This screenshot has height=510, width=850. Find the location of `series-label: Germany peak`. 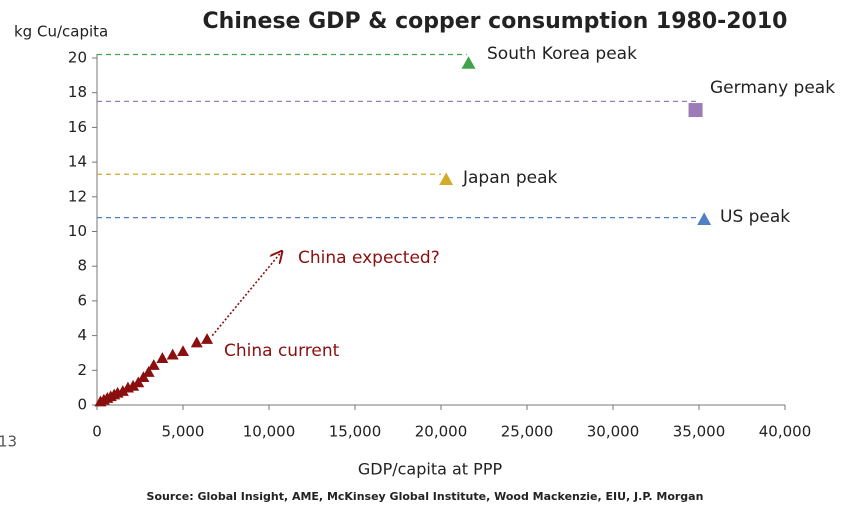

series-label: Germany peak is located at coordinates (772, 88).